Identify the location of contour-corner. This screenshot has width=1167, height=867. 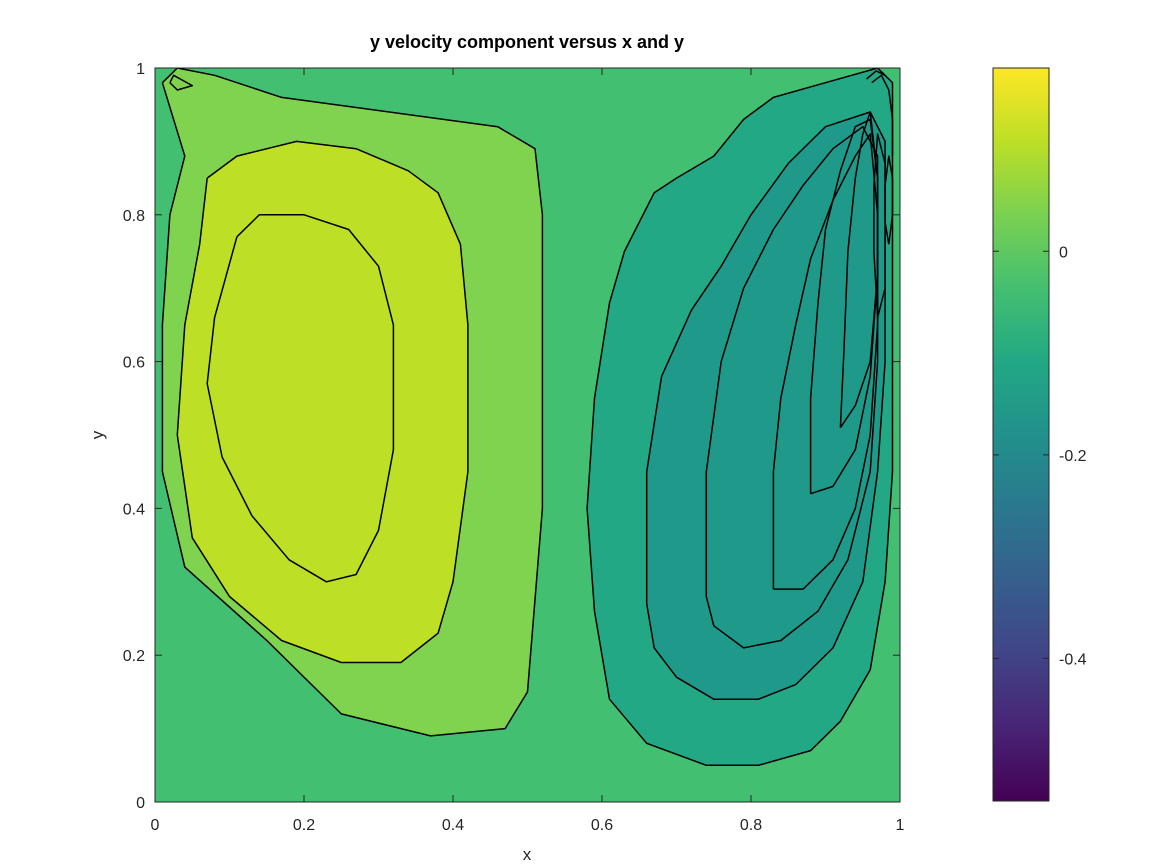
(181, 82).